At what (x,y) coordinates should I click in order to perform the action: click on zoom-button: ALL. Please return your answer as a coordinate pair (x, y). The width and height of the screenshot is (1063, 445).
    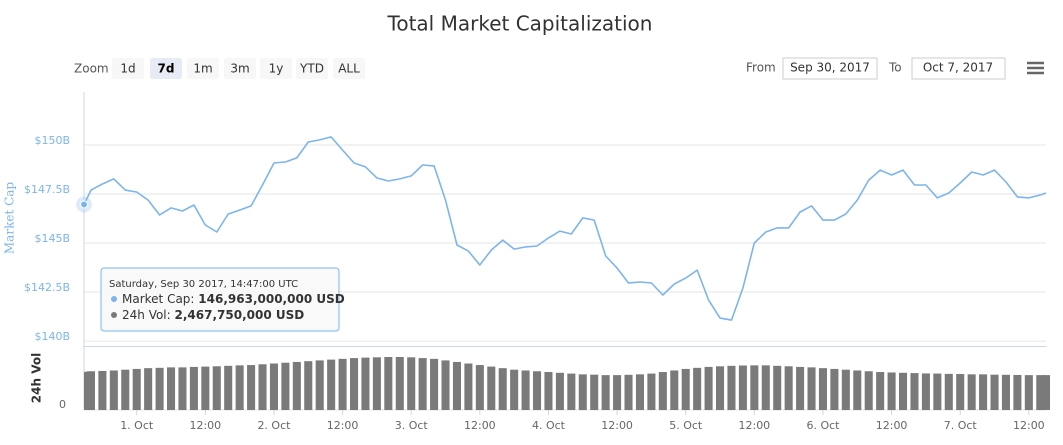
    Looking at the image, I should click on (349, 68).